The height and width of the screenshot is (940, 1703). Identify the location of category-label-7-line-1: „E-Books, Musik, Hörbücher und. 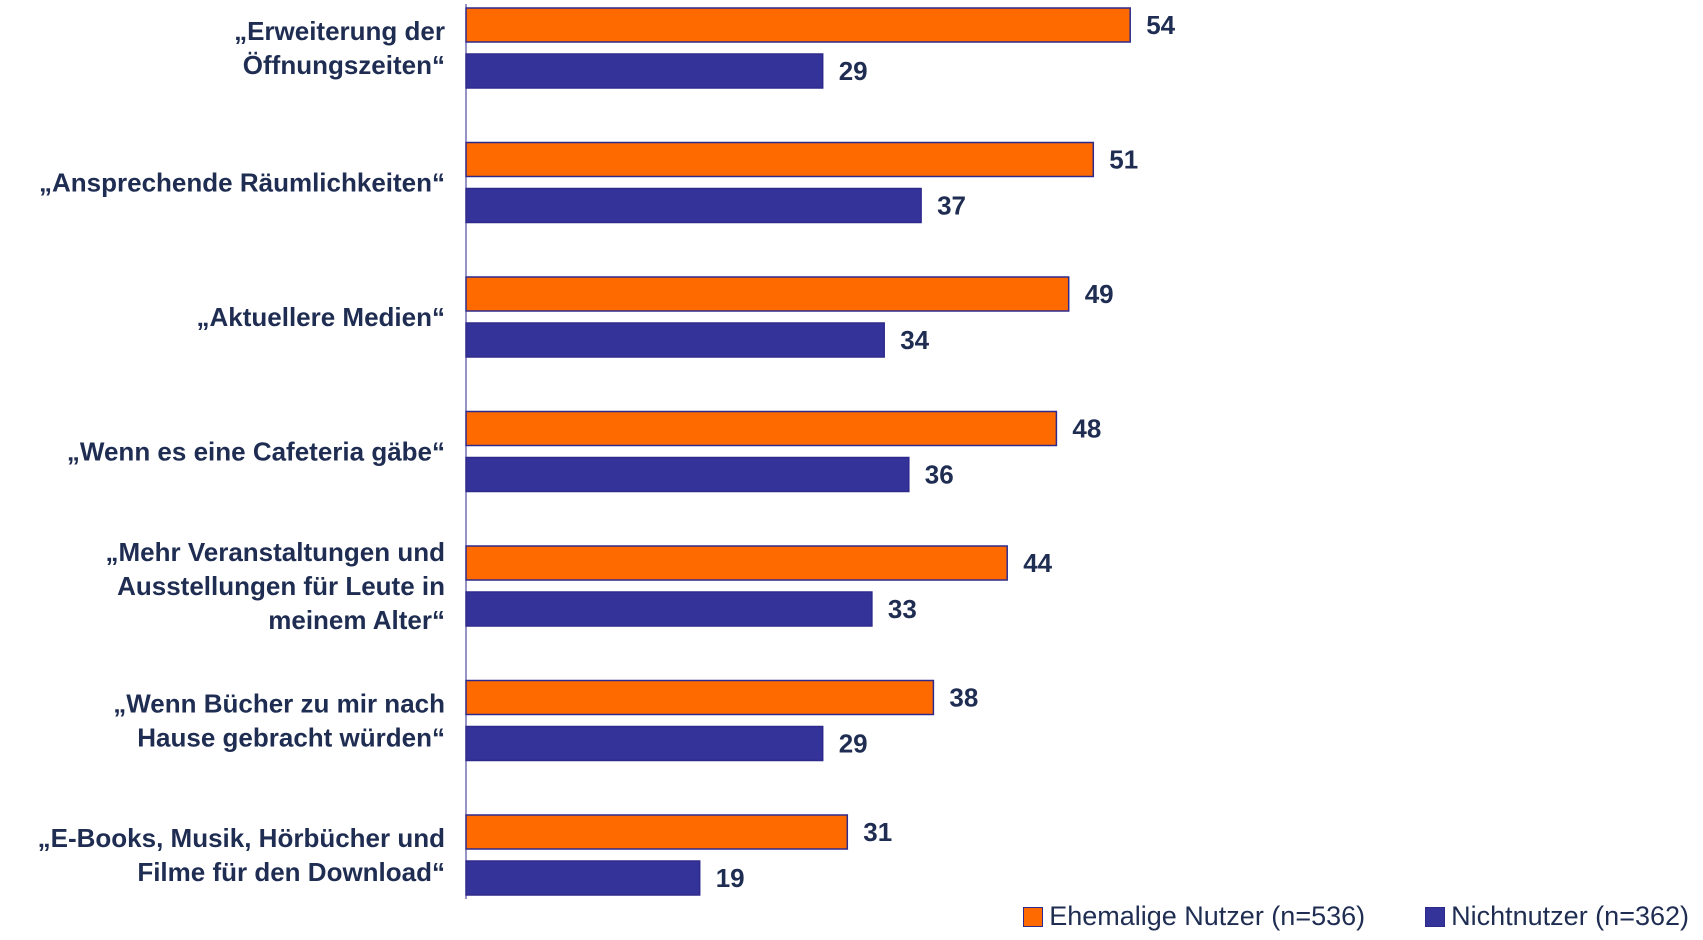
(241, 838).